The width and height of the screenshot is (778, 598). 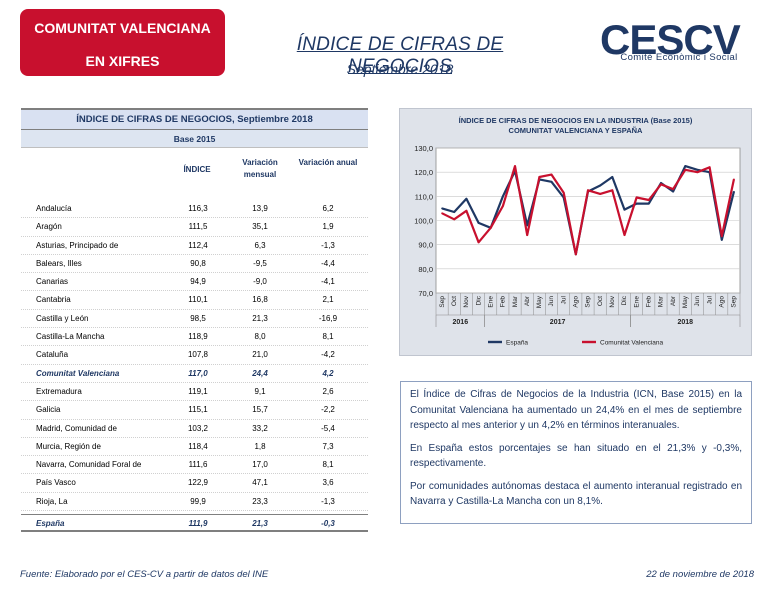 I want to click on table-base: Base 2015, so click(x=194, y=139).